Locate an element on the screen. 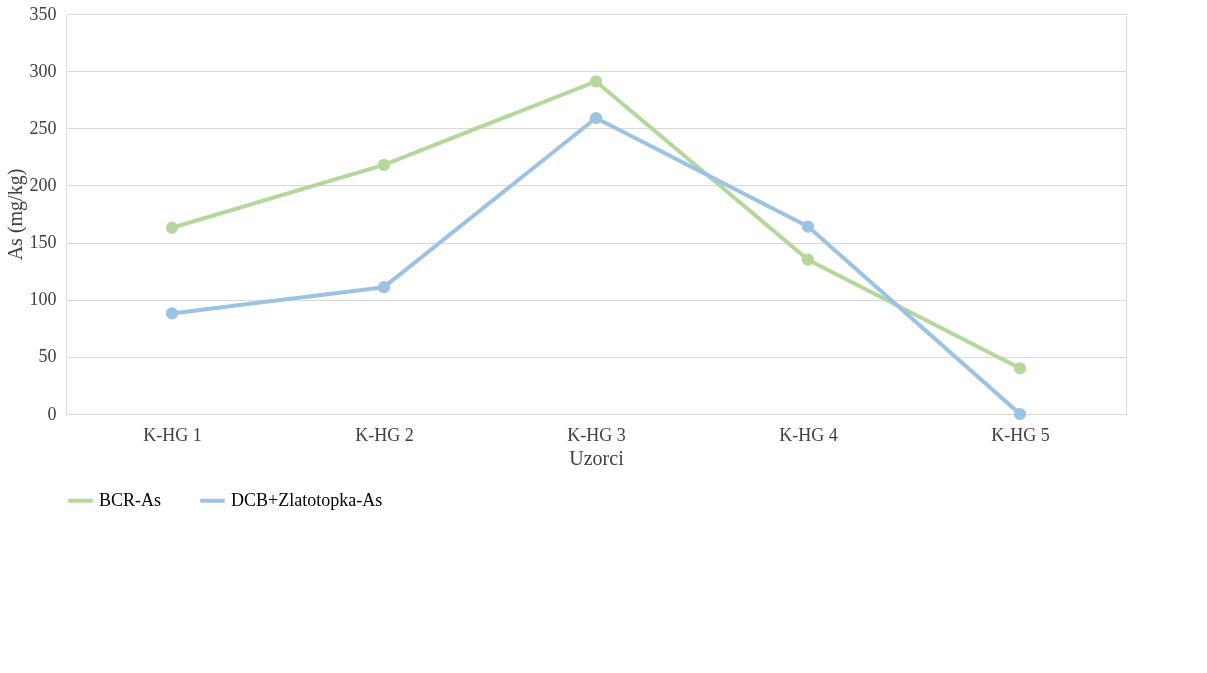 This screenshot has width=1207, height=673. y-tick-label: 50 is located at coordinates (47, 356).